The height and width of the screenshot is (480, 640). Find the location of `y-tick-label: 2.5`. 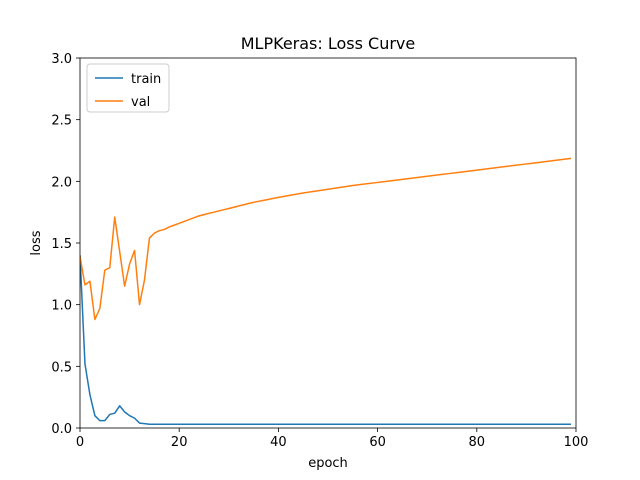

y-tick-label: 2.5 is located at coordinates (61, 121).